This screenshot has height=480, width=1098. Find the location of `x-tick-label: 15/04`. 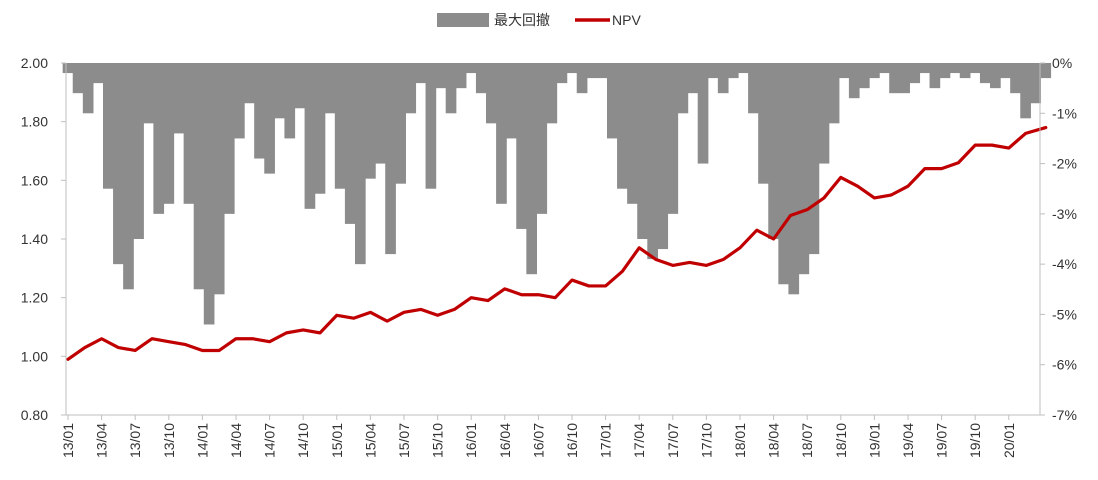

x-tick-label: 15/04 is located at coordinates (370, 440).